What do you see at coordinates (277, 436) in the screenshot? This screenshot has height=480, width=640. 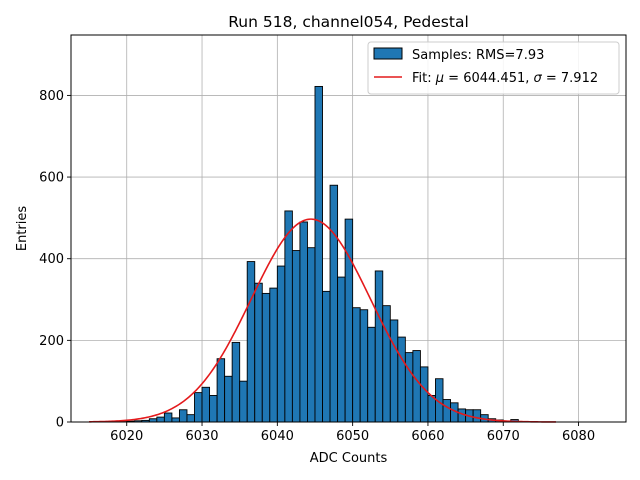 I see `x-tick-label: 6040` at bounding box center [277, 436].